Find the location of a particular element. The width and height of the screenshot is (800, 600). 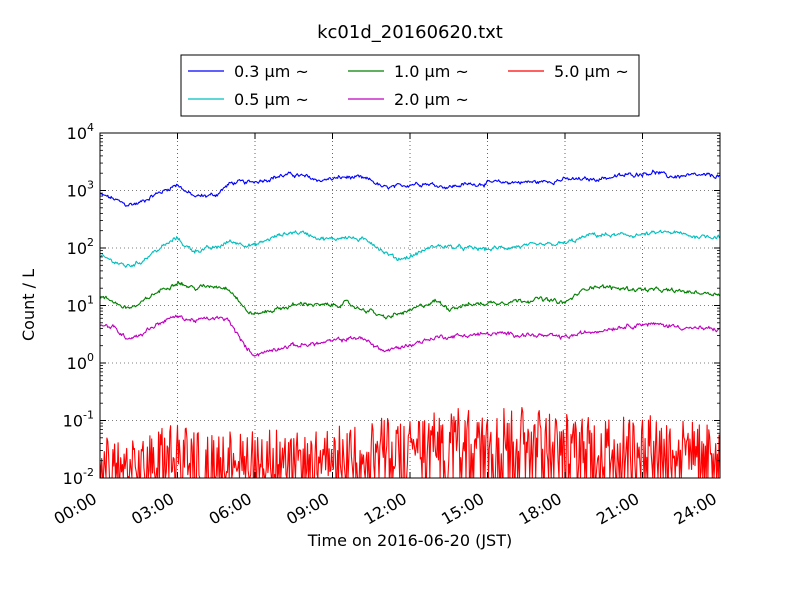

y-tick-label: 10⁰ is located at coordinates (80, 362).